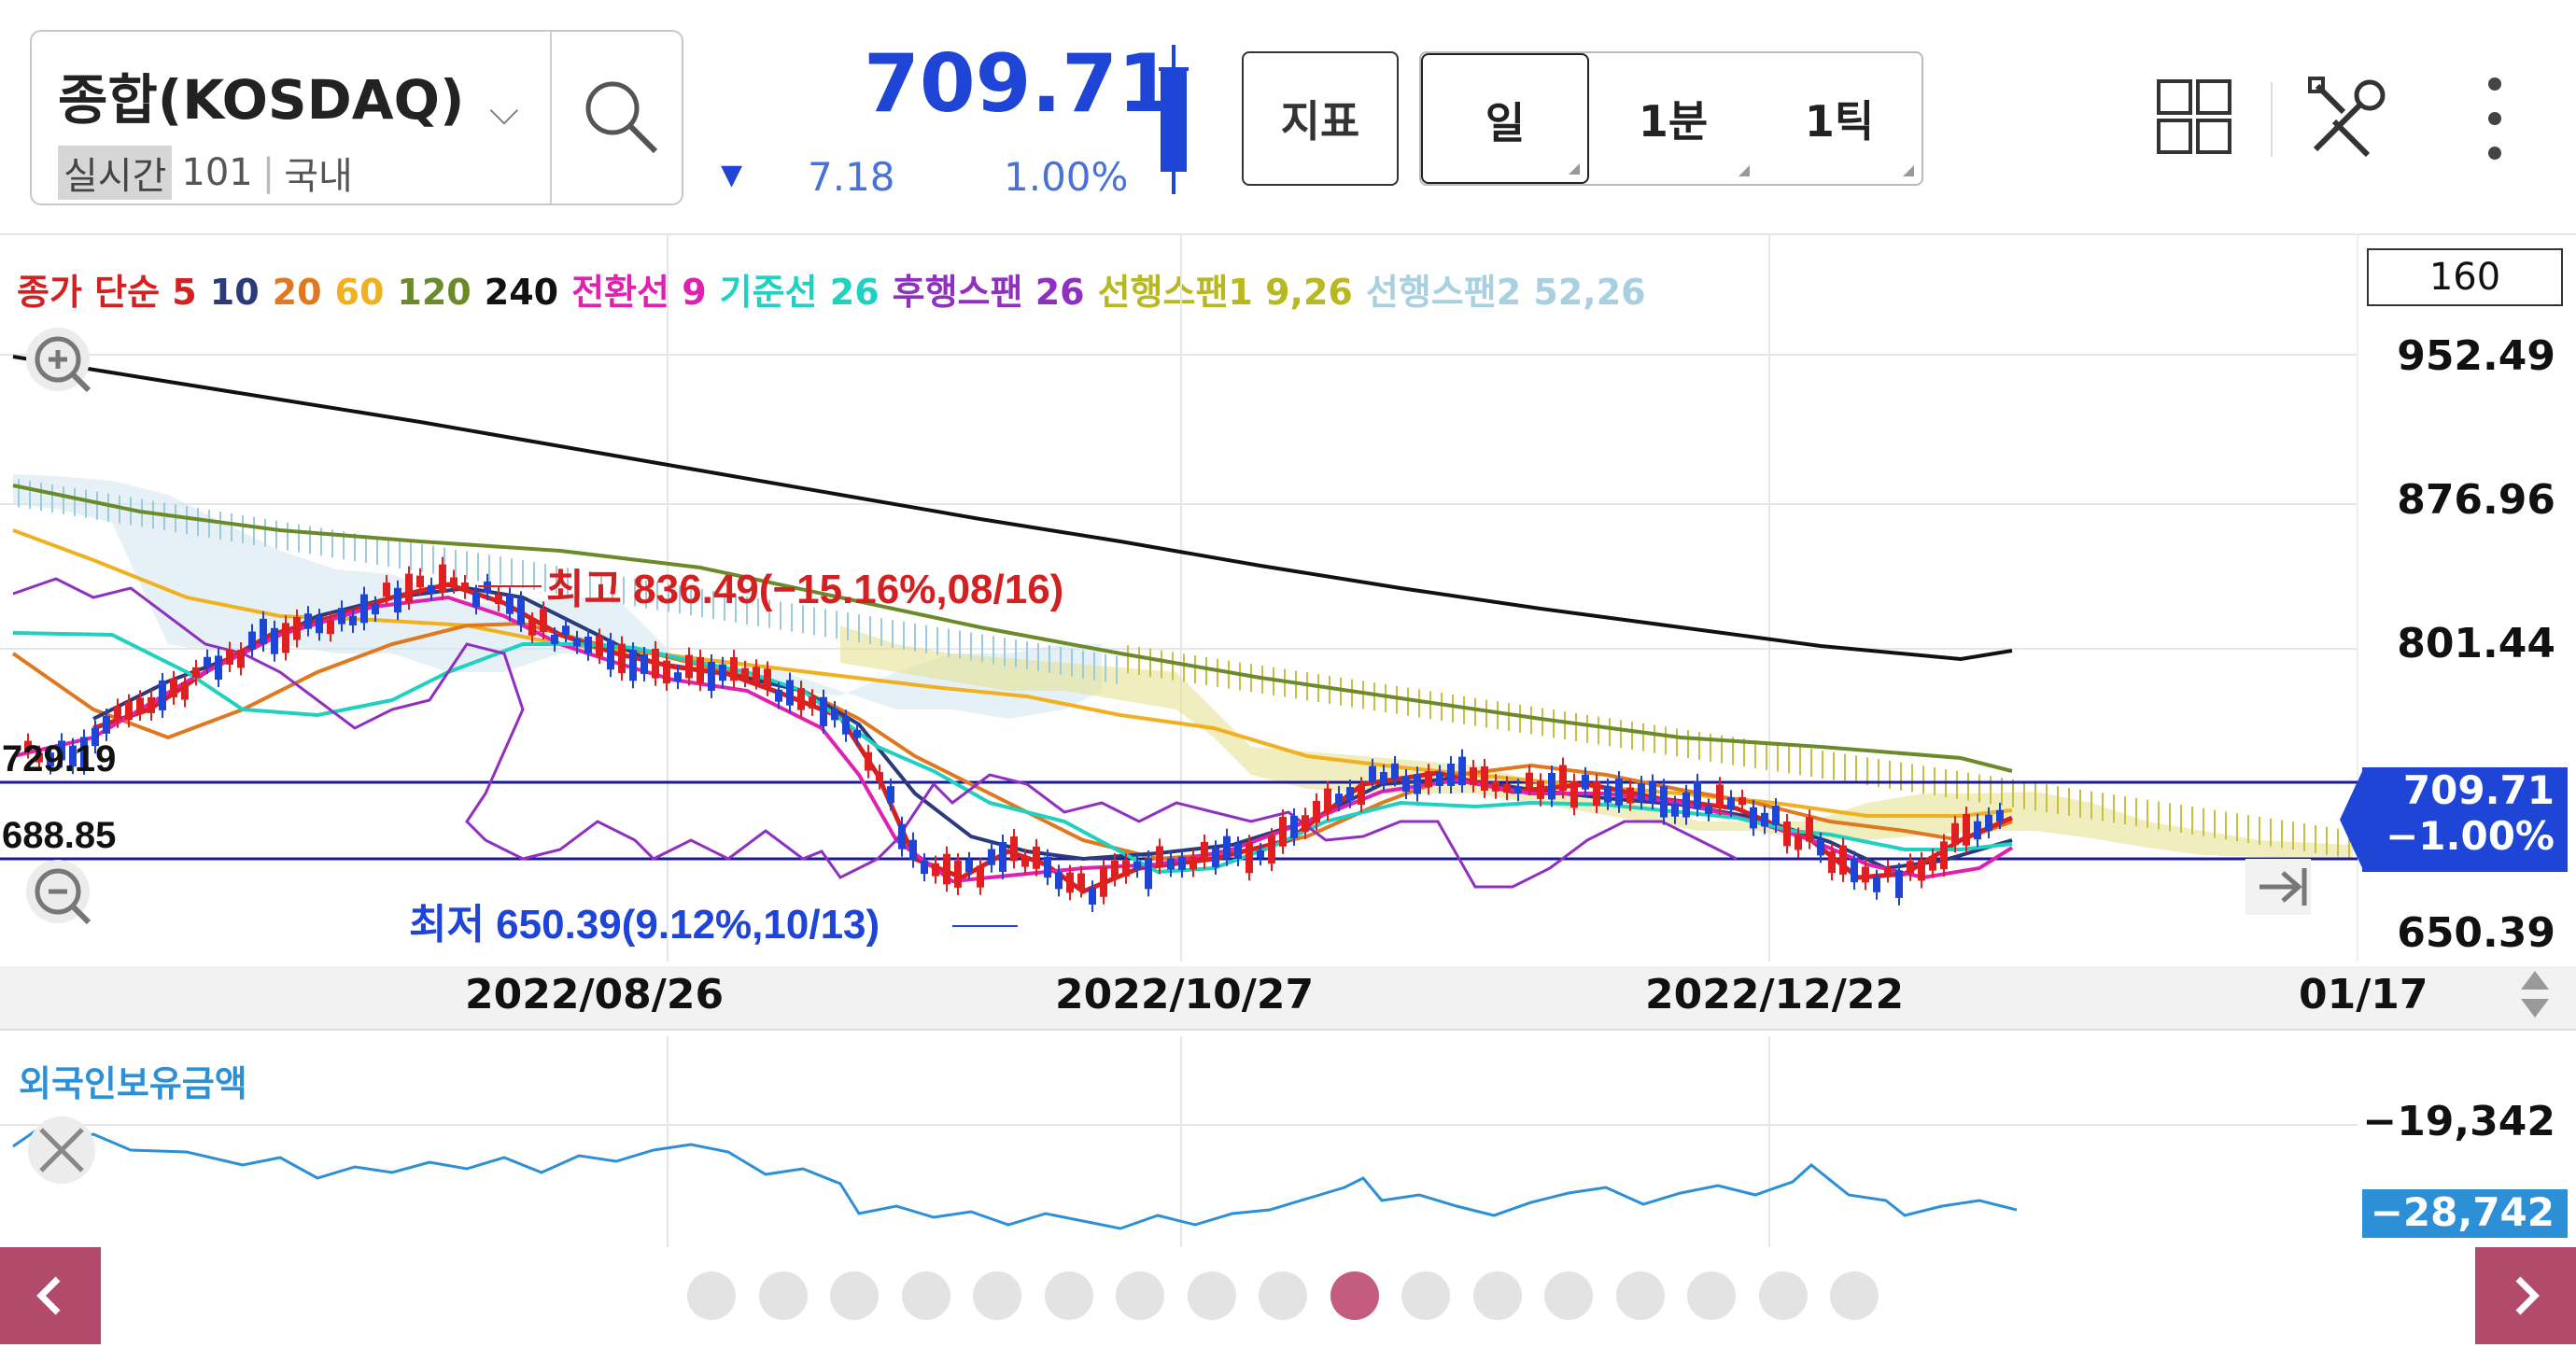 This screenshot has height=1348, width=2576. I want to click on zoom-out-icon, so click(58, 892).